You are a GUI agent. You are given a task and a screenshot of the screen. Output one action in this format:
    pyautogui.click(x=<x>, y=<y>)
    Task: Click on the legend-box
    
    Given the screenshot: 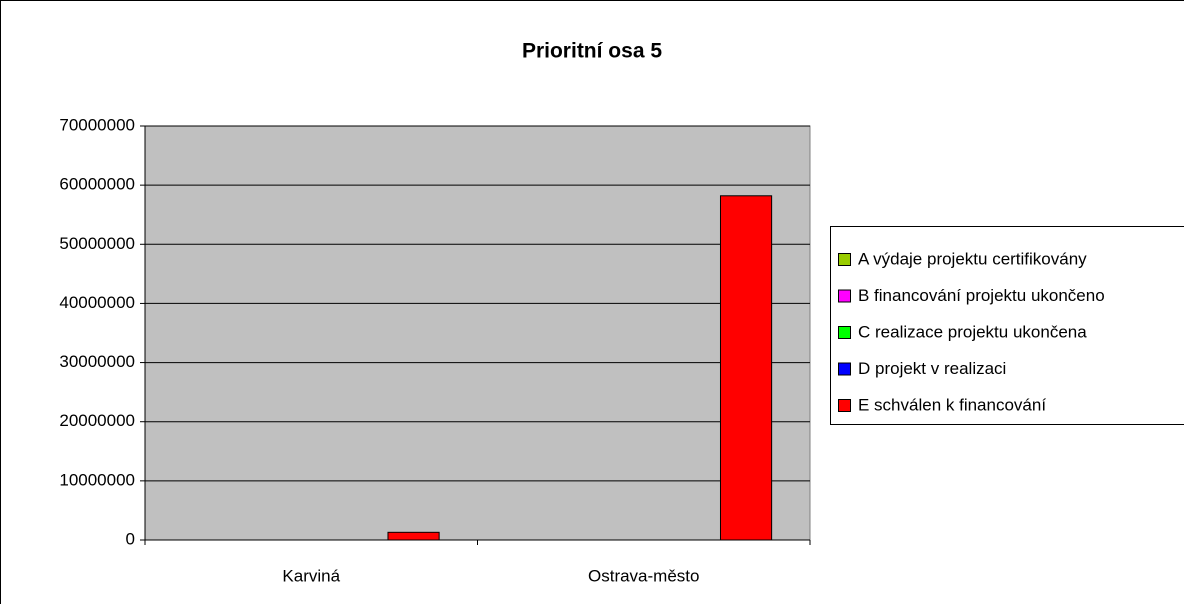 What is the action you would take?
    pyautogui.click(x=1007, y=325)
    